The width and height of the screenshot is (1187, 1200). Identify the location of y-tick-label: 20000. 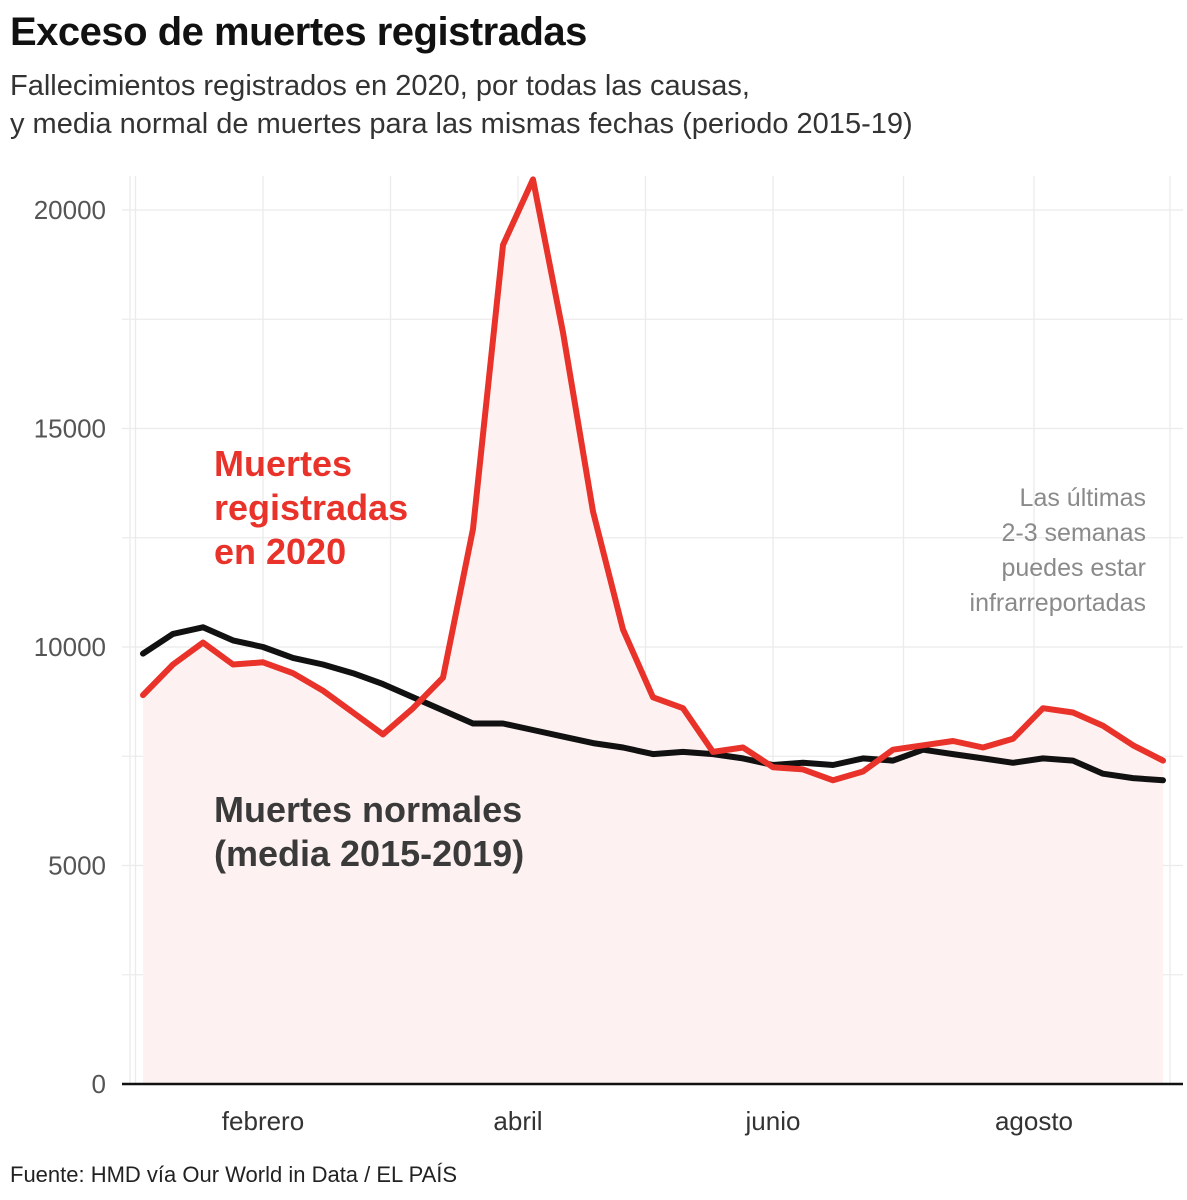
(70, 210).